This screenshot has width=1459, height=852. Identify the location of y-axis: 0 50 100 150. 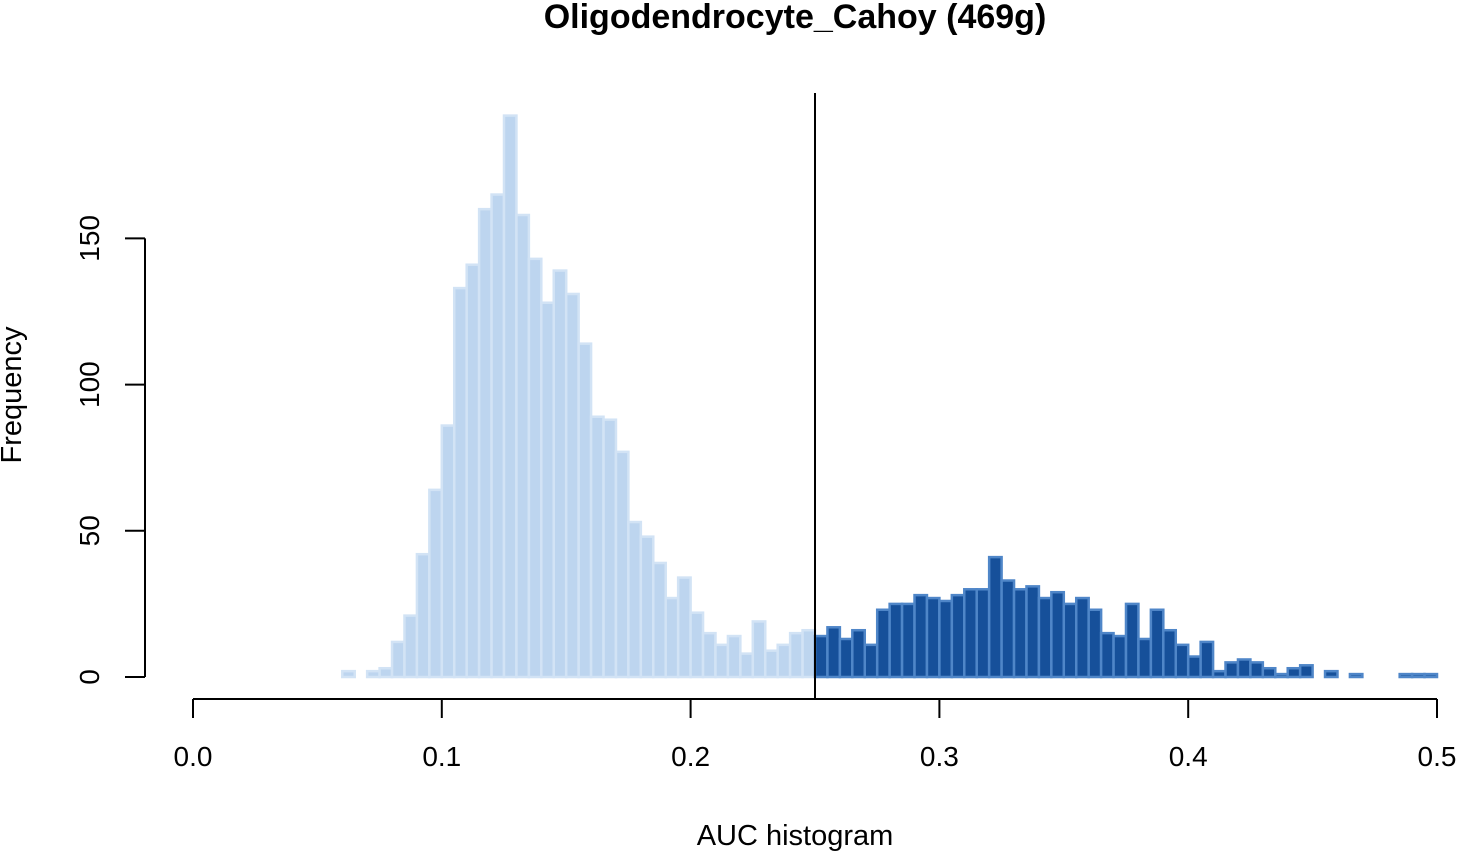
(110, 450).